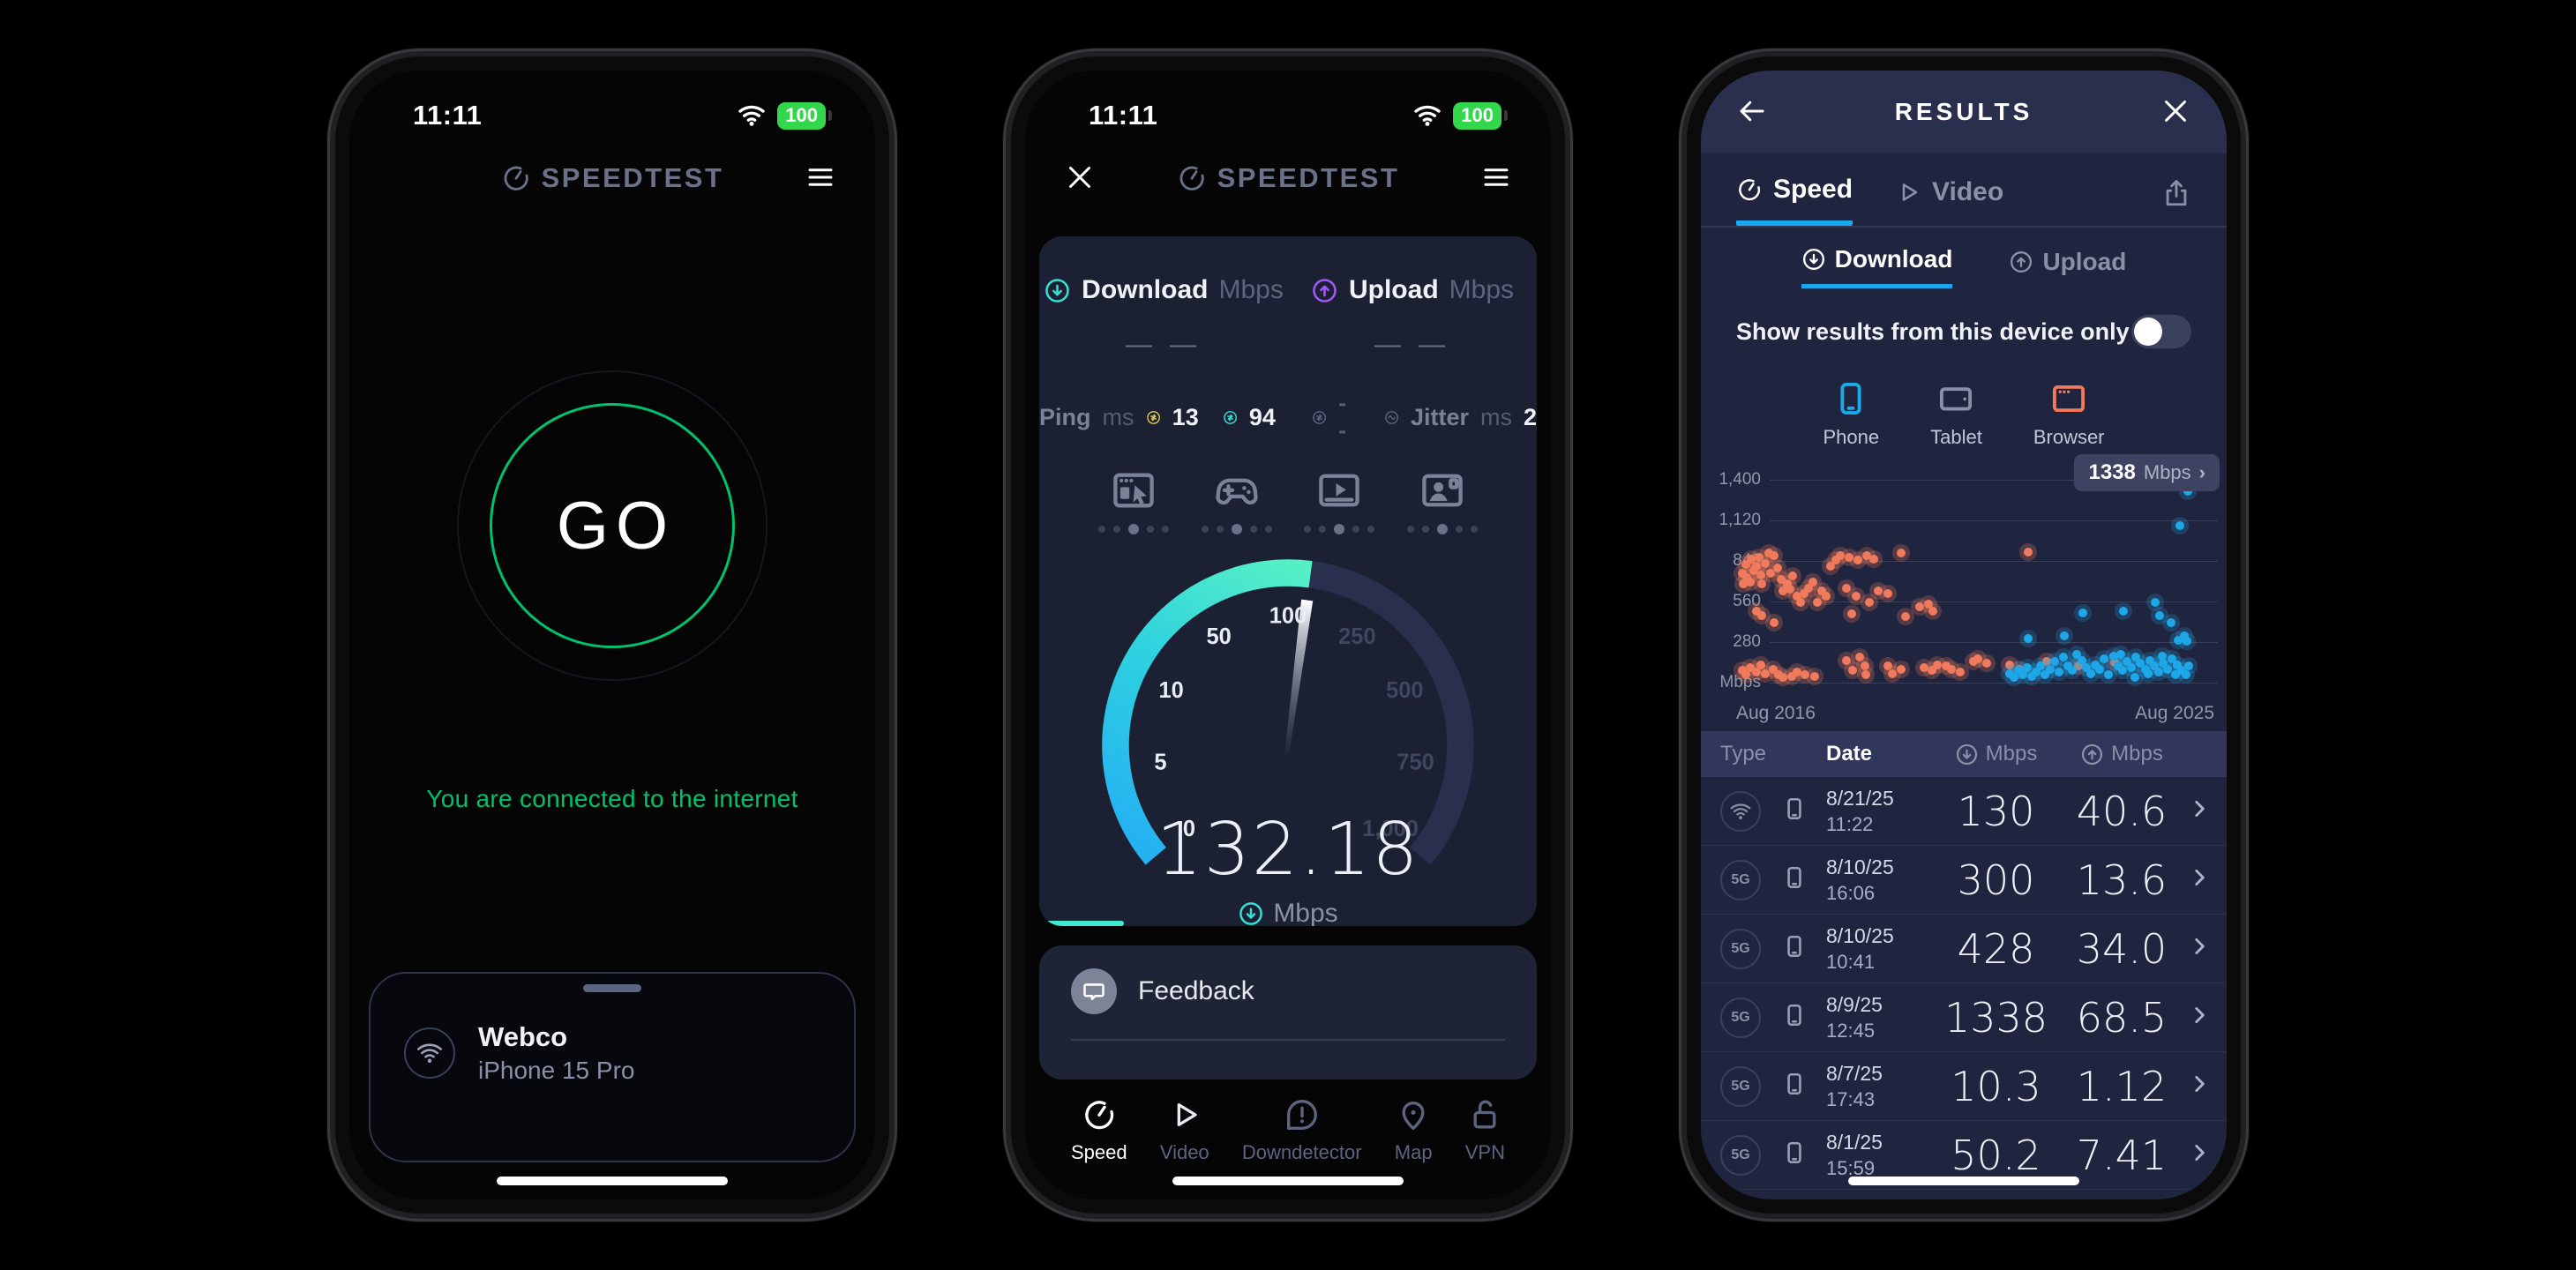 Image resolution: width=2576 pixels, height=1270 pixels. I want to click on result-date: 8/9/25 12:45, so click(1855, 1017).